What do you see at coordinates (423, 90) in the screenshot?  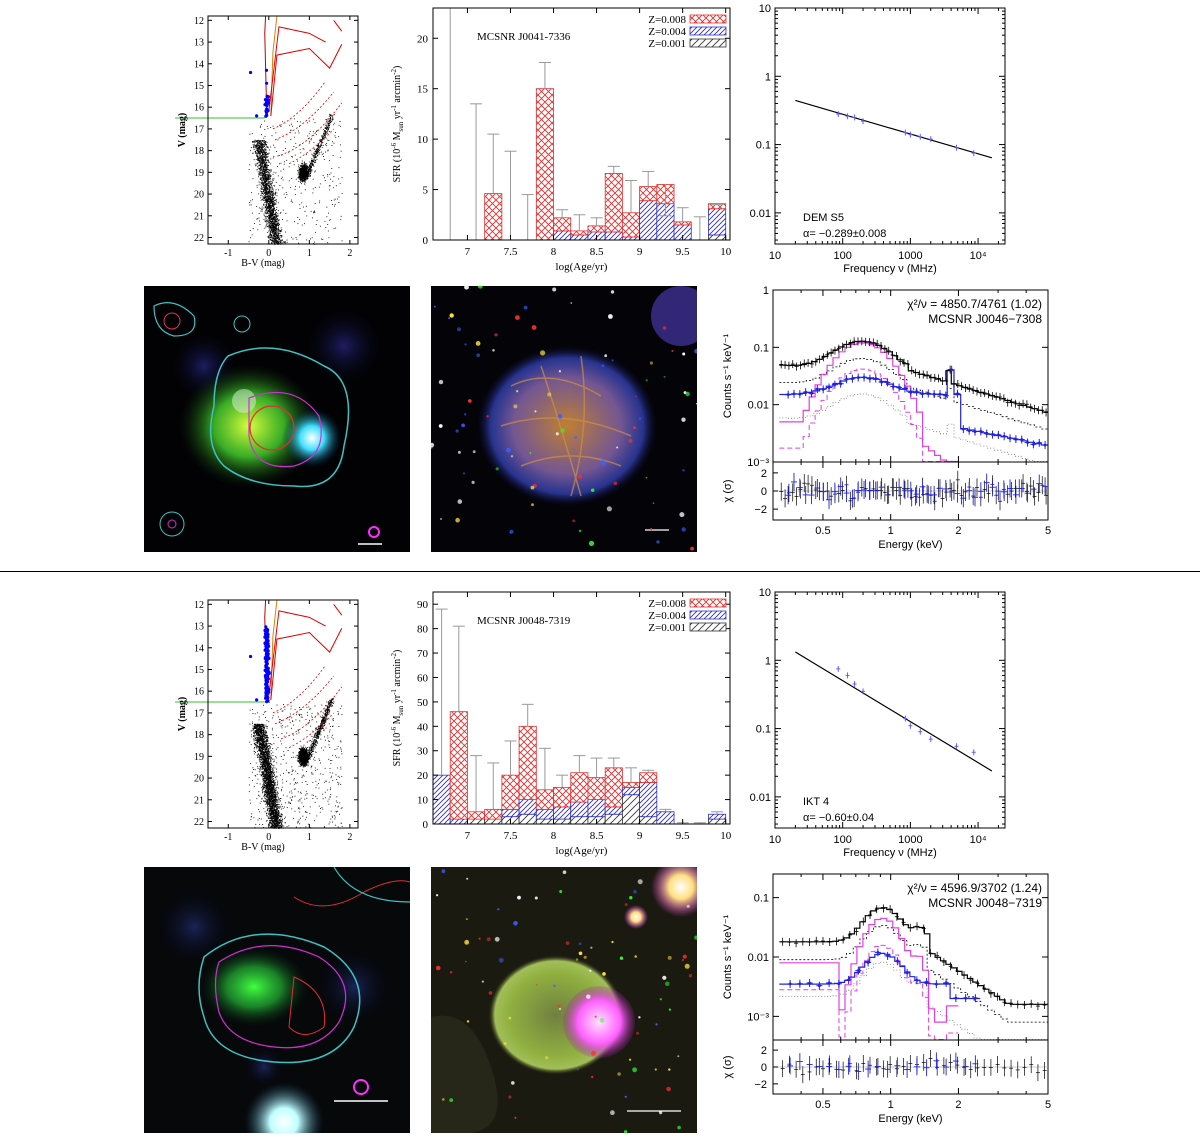 I see `sfr-ytick: 15` at bounding box center [423, 90].